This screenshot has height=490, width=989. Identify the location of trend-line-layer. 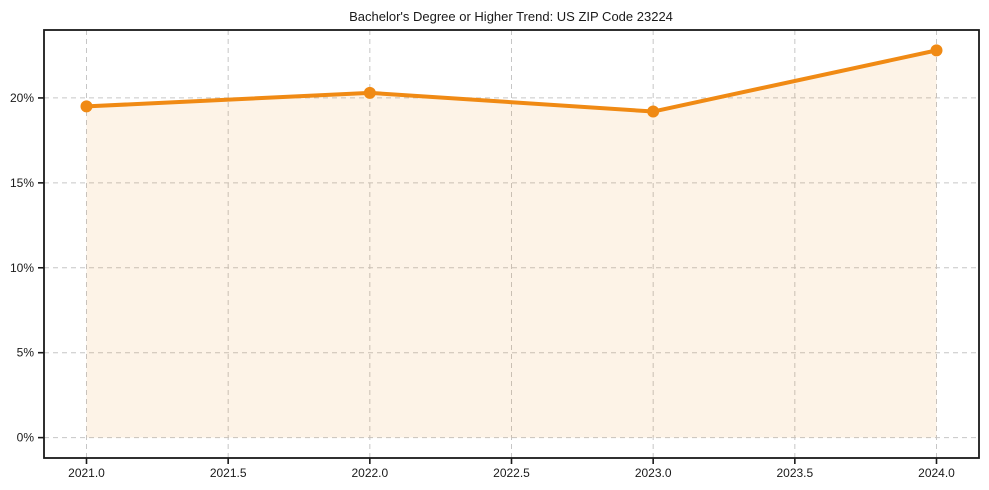
(511, 81).